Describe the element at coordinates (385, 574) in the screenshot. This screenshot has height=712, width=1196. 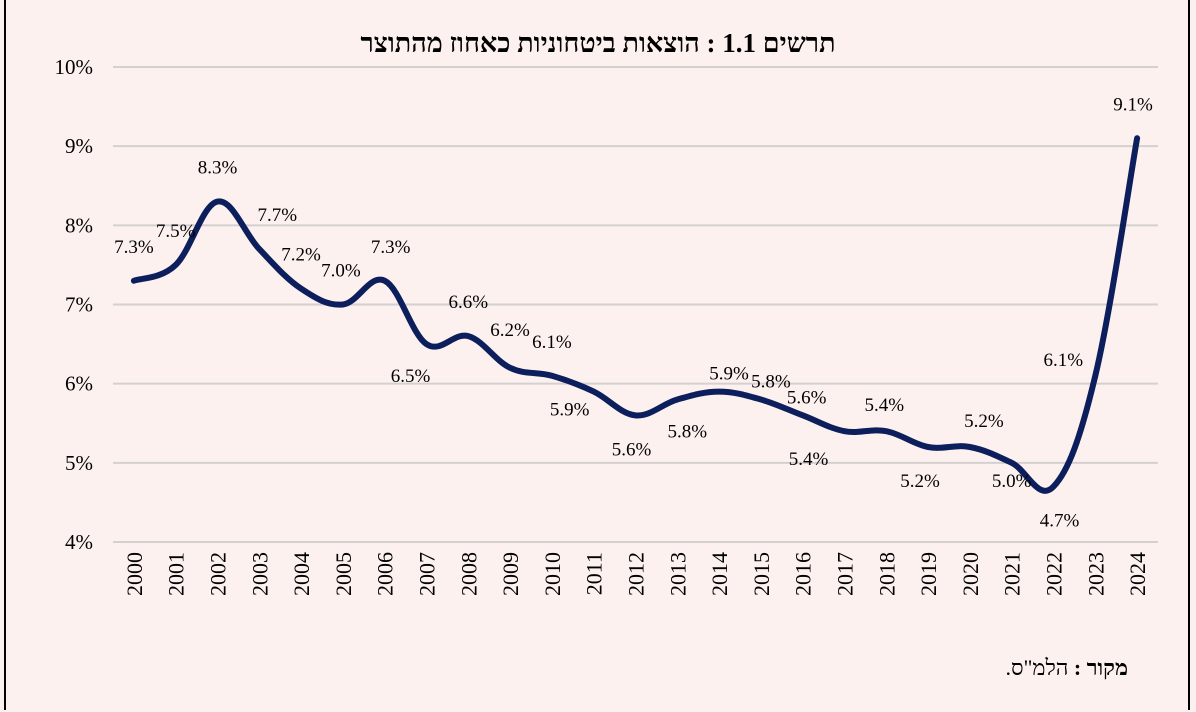
I see `x-tick-label: 2006` at that location.